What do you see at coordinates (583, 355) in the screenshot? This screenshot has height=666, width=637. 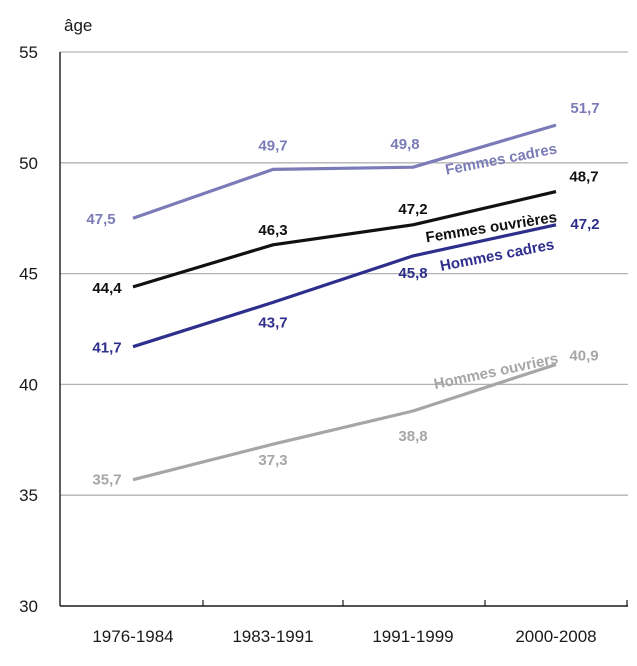 I see `data-label: 40,9` at bounding box center [583, 355].